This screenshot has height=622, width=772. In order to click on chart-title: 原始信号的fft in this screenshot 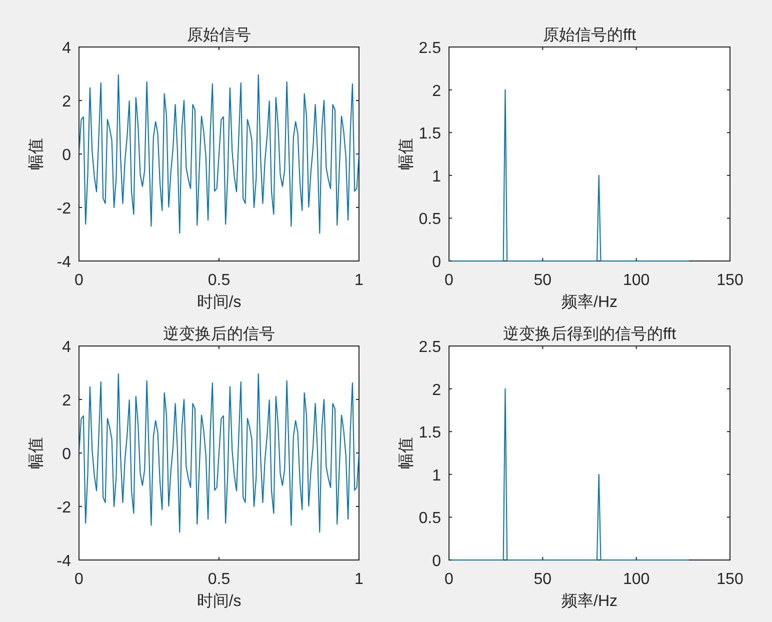, I will do `click(589, 35)`.